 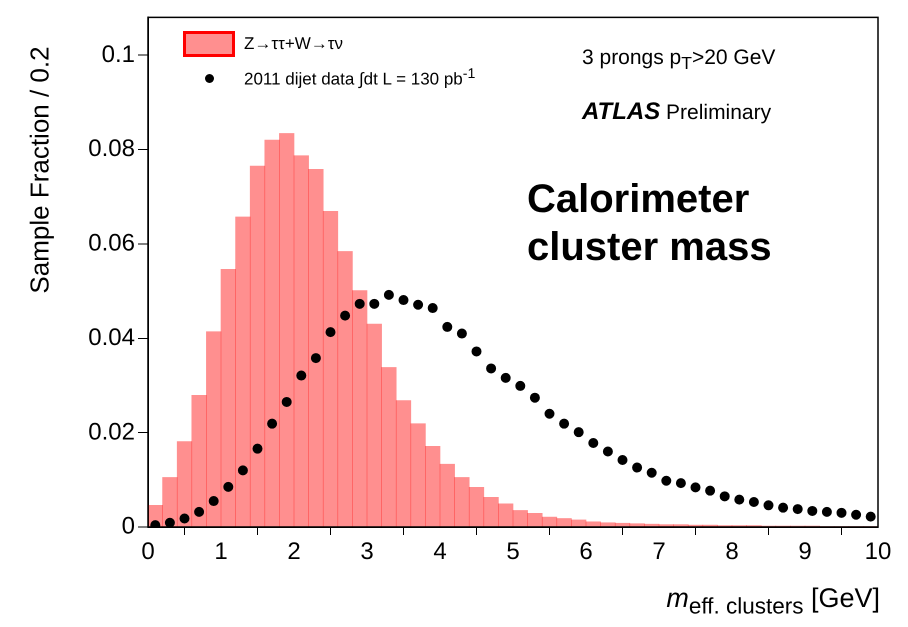 I want to click on x-tick-label: 3, so click(x=367, y=552).